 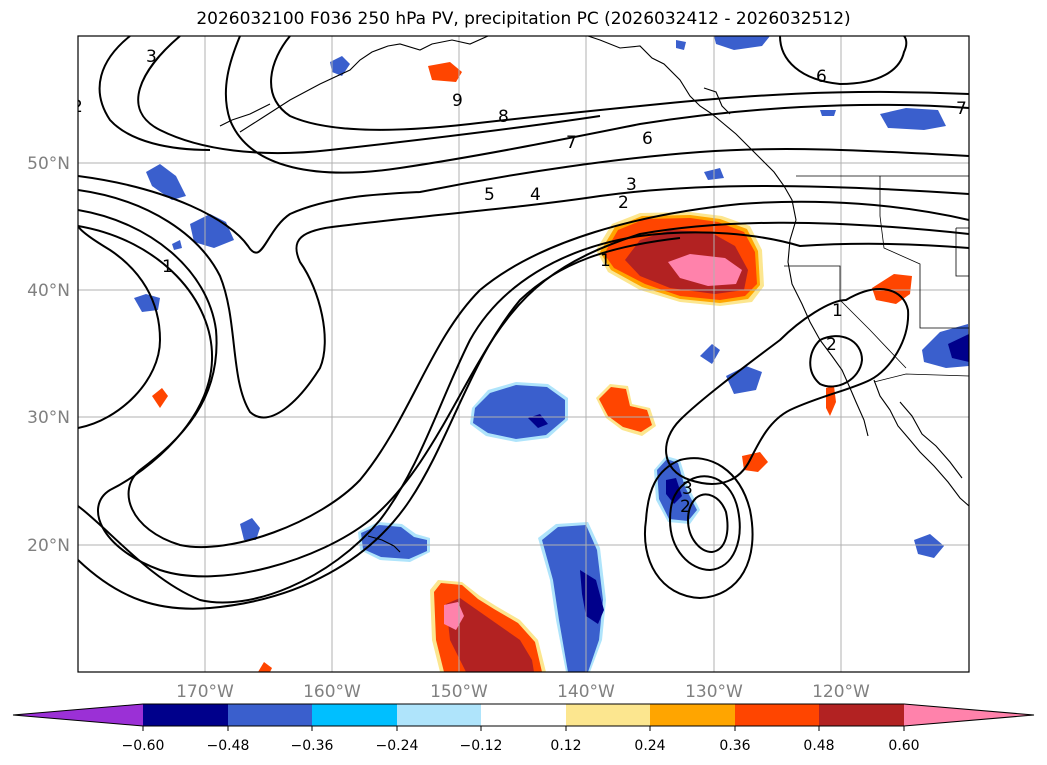 What do you see at coordinates (489, 195) in the screenshot?
I see `contour-label: 5` at bounding box center [489, 195].